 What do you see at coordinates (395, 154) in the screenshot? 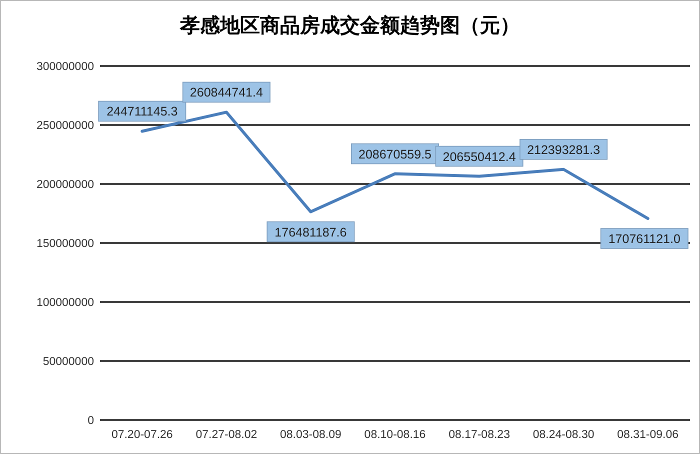
I see `data-label: 208670559.5` at bounding box center [395, 154].